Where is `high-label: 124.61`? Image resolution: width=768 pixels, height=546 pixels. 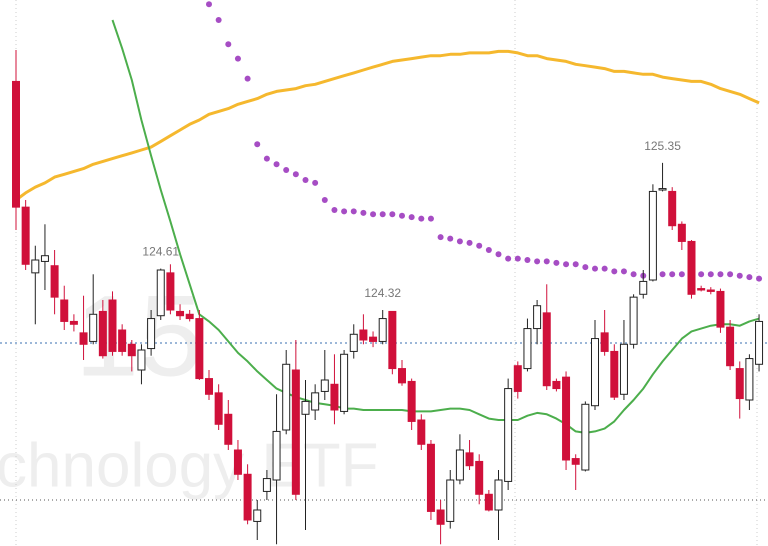
high-label: 124.61 is located at coordinates (160, 252).